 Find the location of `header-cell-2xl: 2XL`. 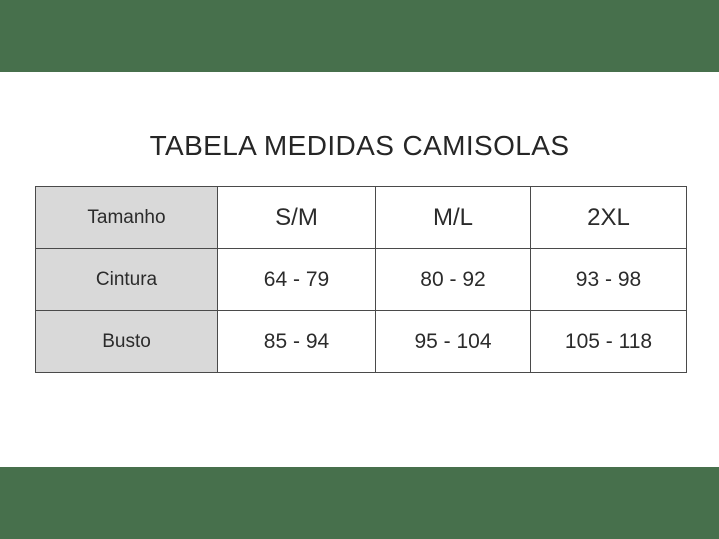

header-cell-2xl: 2XL is located at coordinates (608, 217).